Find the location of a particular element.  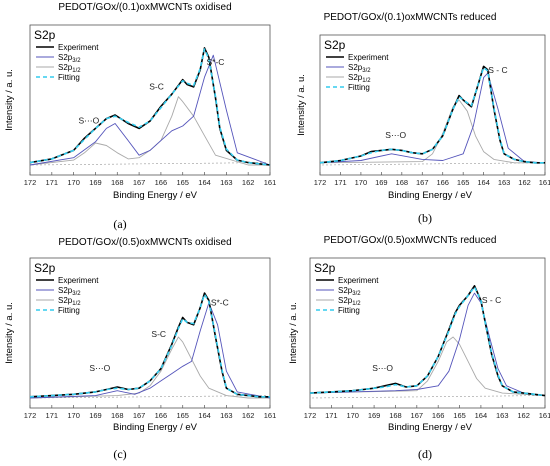

chart-title: PEDOT/GOx/(0.5)oxMWCNTs reduced is located at coordinates (410, 240).